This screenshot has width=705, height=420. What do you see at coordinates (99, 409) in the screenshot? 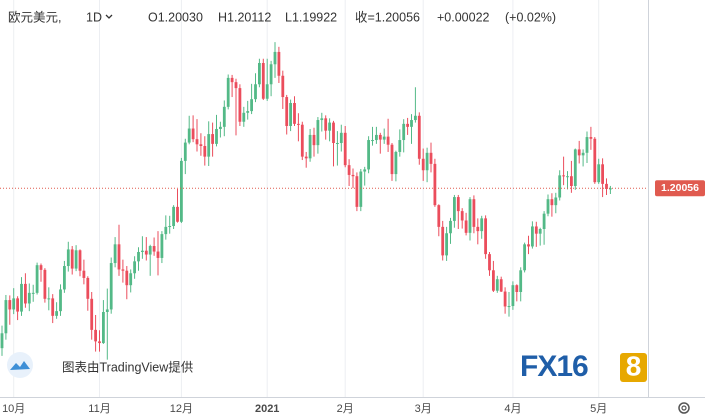
I see `x-tick-label: 11月` at bounding box center [99, 409].